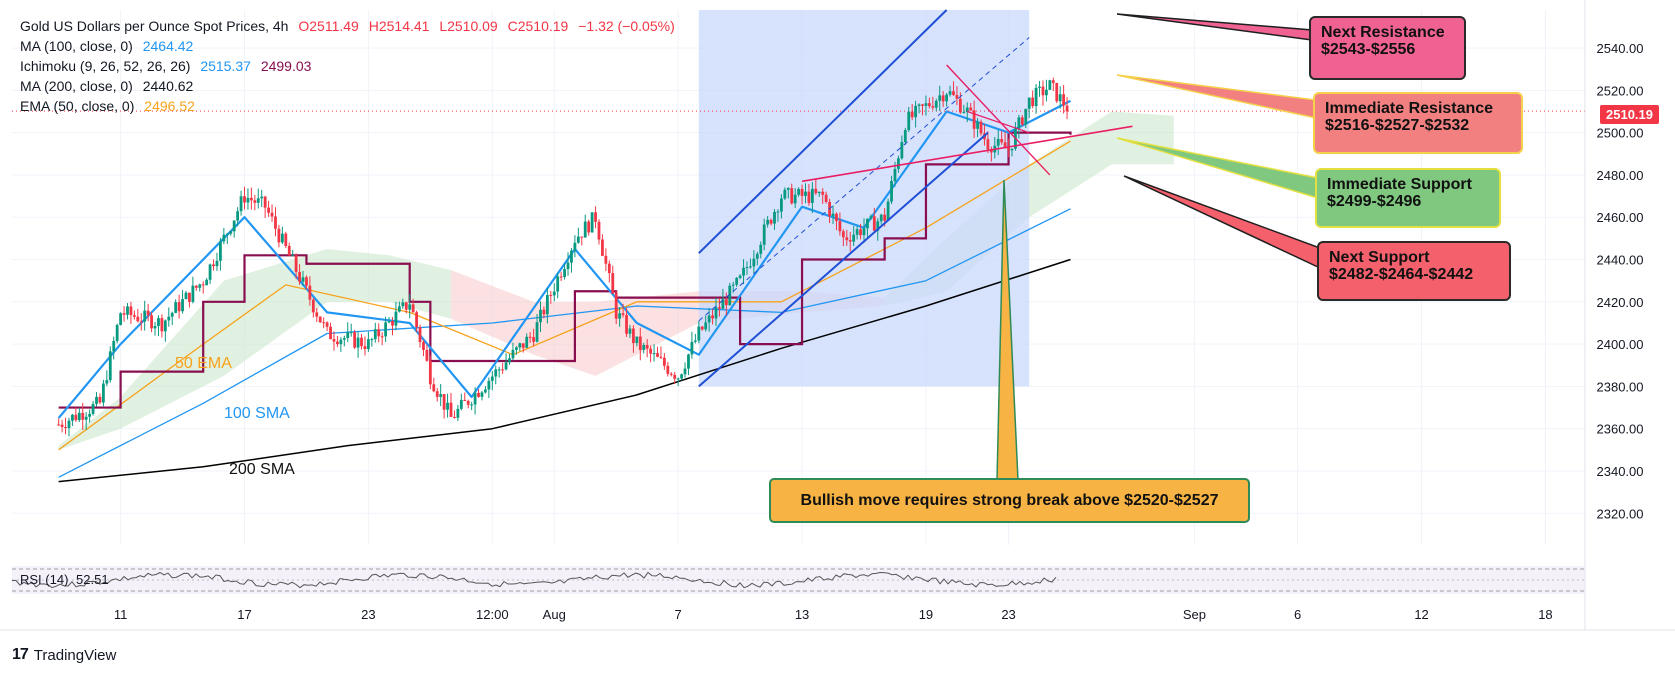  I want to click on y-tick-label: 2380.00, so click(1620, 386).